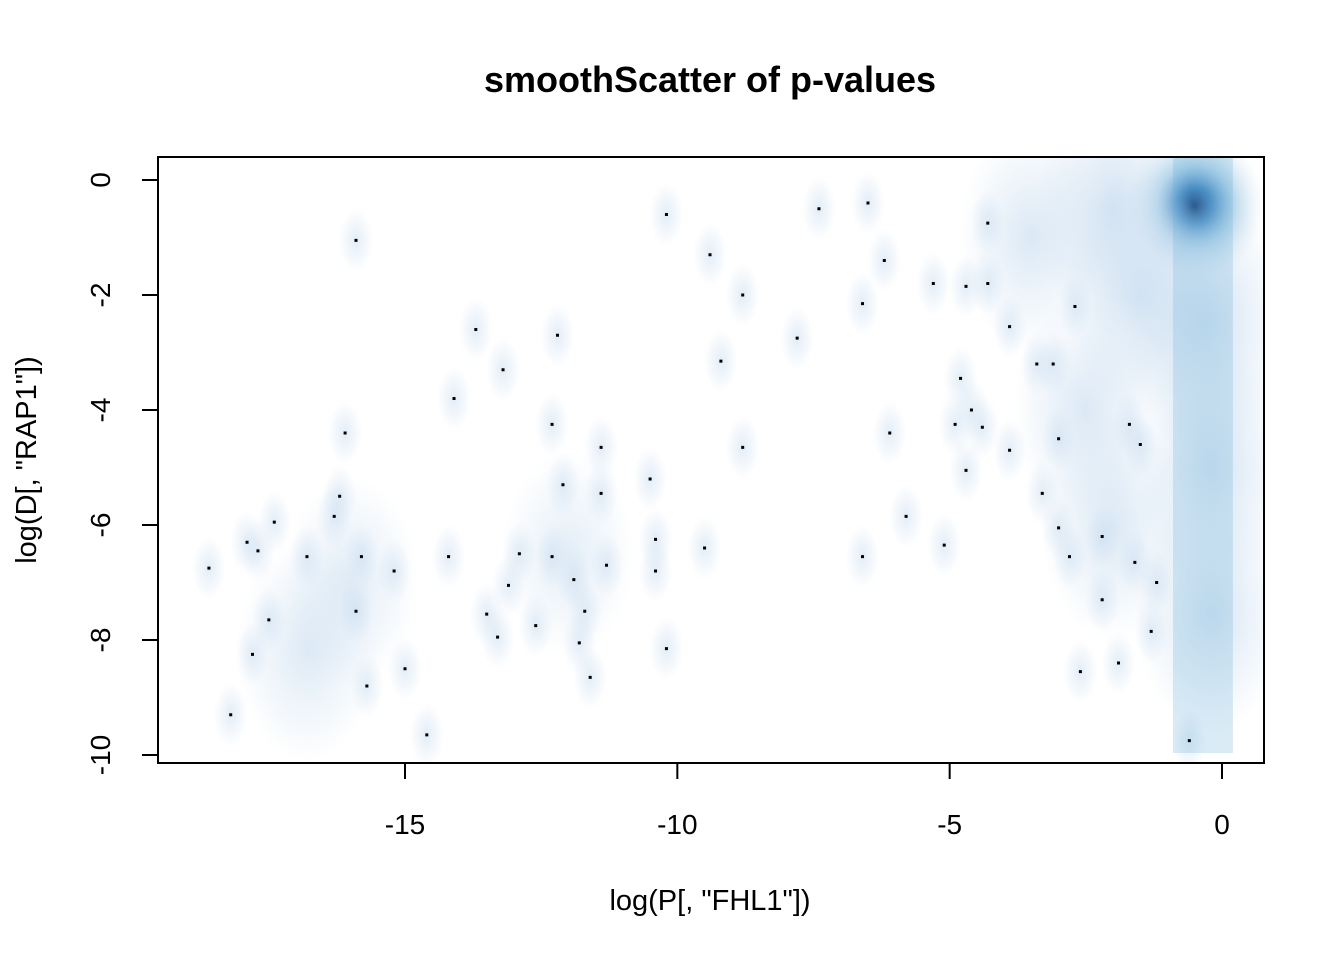  What do you see at coordinates (1202, 455) in the screenshot?
I see `density-band` at bounding box center [1202, 455].